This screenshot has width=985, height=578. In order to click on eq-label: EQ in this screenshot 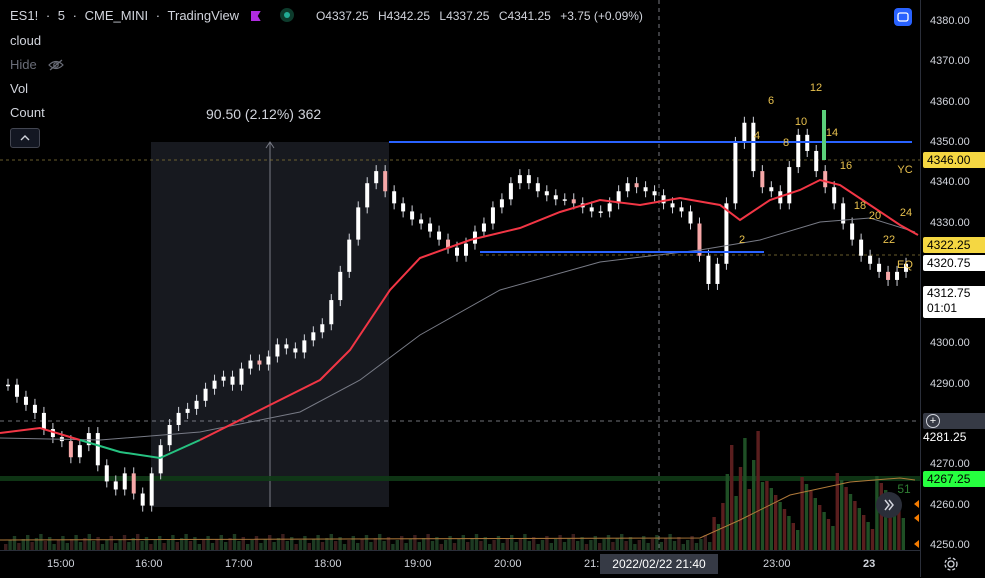, I will do `click(905, 265)`.